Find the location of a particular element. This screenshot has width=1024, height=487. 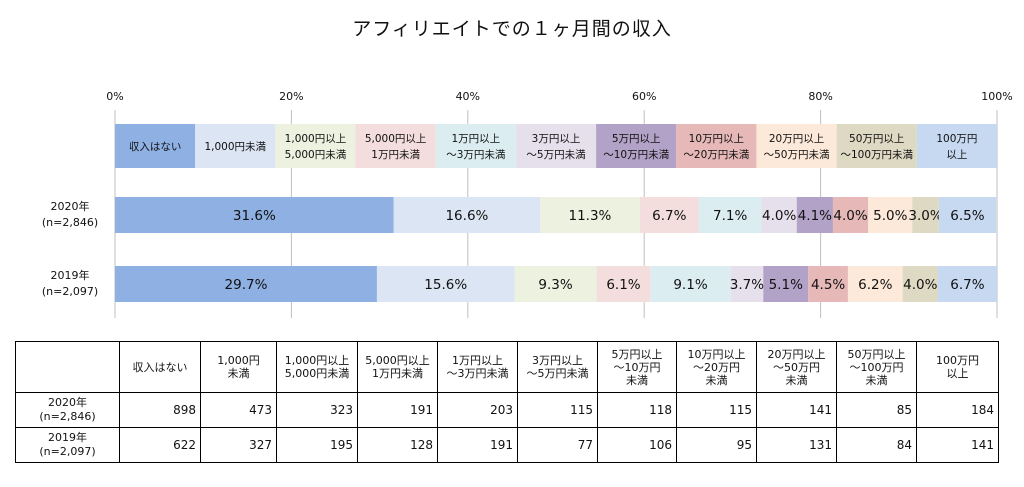

table-header-label: 5,000円以上 1万円未満 is located at coordinates (397, 367).